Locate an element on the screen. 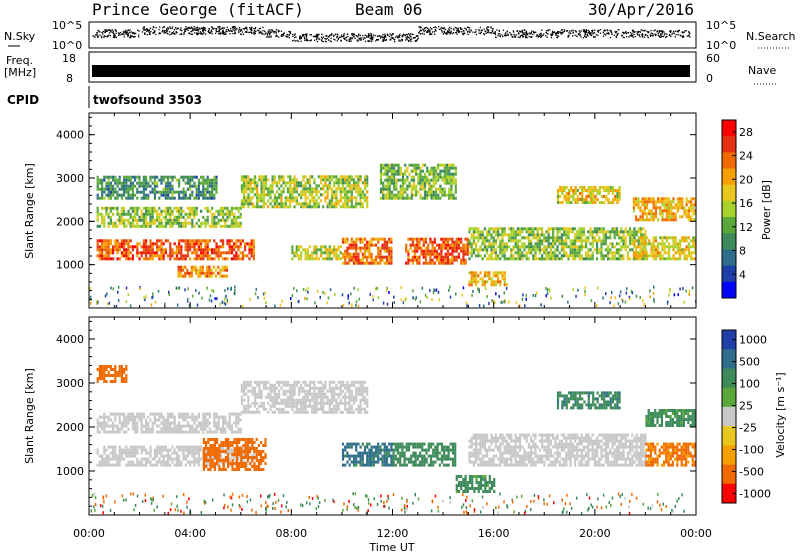 Image resolution: width=800 pixels, height=554 pixels. nave-tick-low: 0 is located at coordinates (709, 78).